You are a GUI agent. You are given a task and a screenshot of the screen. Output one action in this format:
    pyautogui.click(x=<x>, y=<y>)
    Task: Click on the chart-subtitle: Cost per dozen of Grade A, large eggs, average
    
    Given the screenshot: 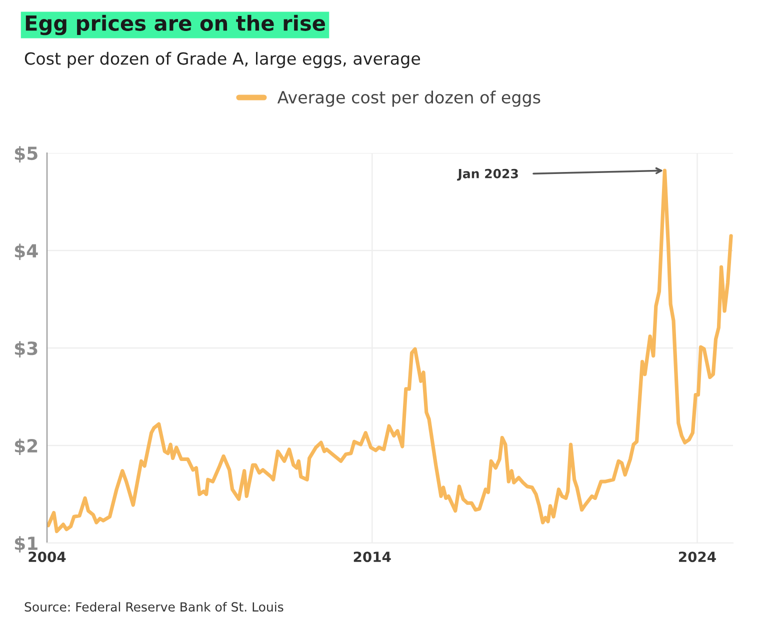 What is the action you would take?
    pyautogui.click(x=222, y=60)
    